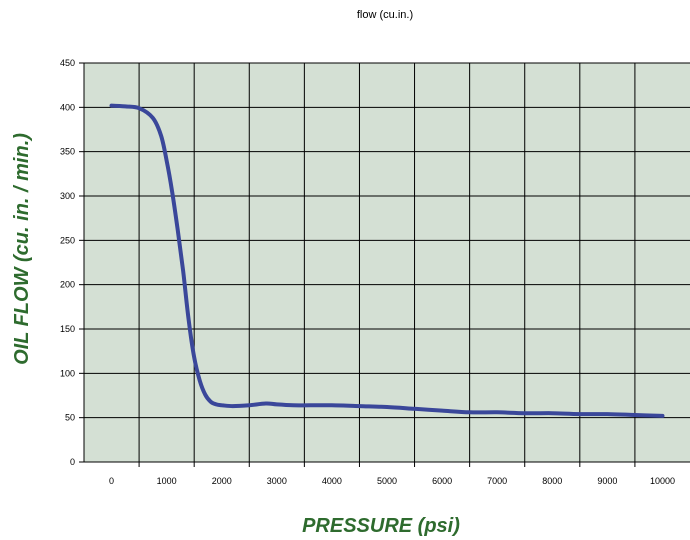 The image size is (690, 540). I want to click on y-tick-label: 200, so click(67, 285).